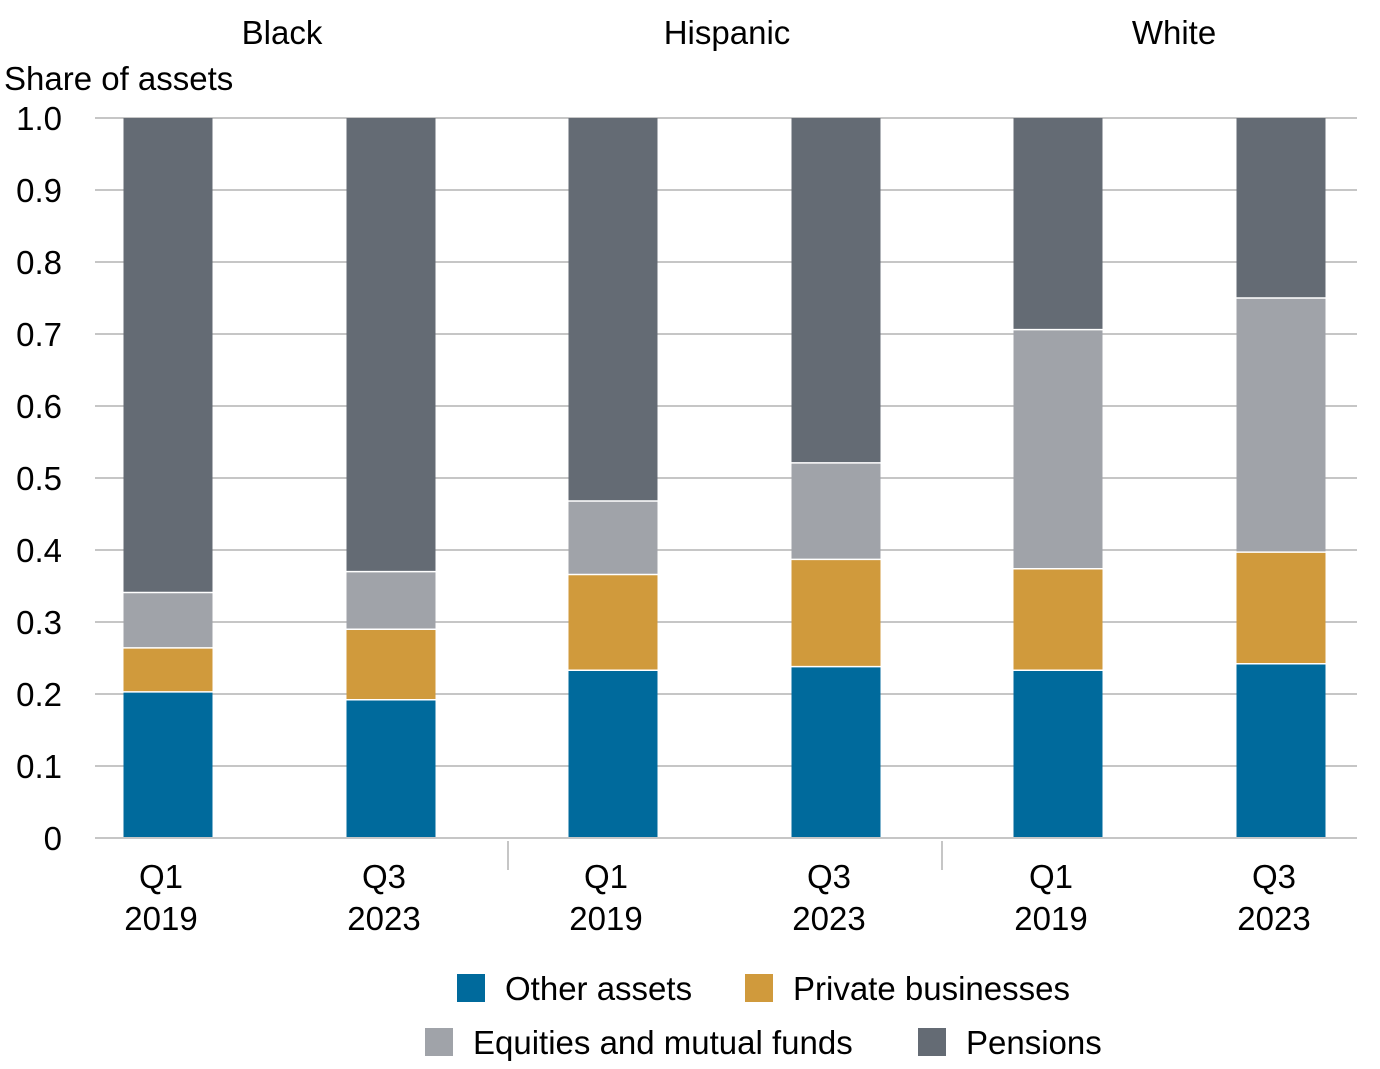 This screenshot has width=1380, height=1069. What do you see at coordinates (39, 622) in the screenshot?
I see `y-tick-label: 0.3` at bounding box center [39, 622].